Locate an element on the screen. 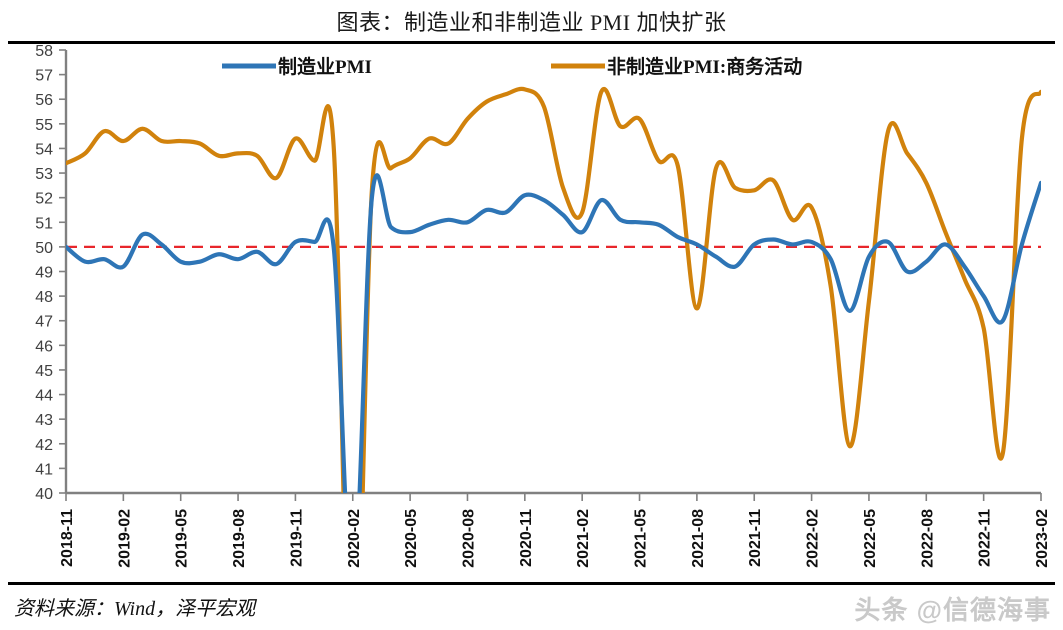 The image size is (1063, 630). source-note: 资料来源：Wind，泽平宏观 is located at coordinates (135, 609).